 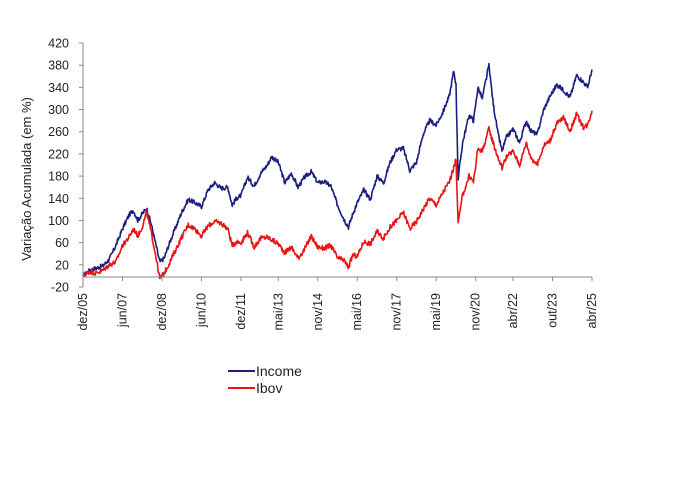 I want to click on legend-item-ibov: Ibov, so click(x=265, y=387).